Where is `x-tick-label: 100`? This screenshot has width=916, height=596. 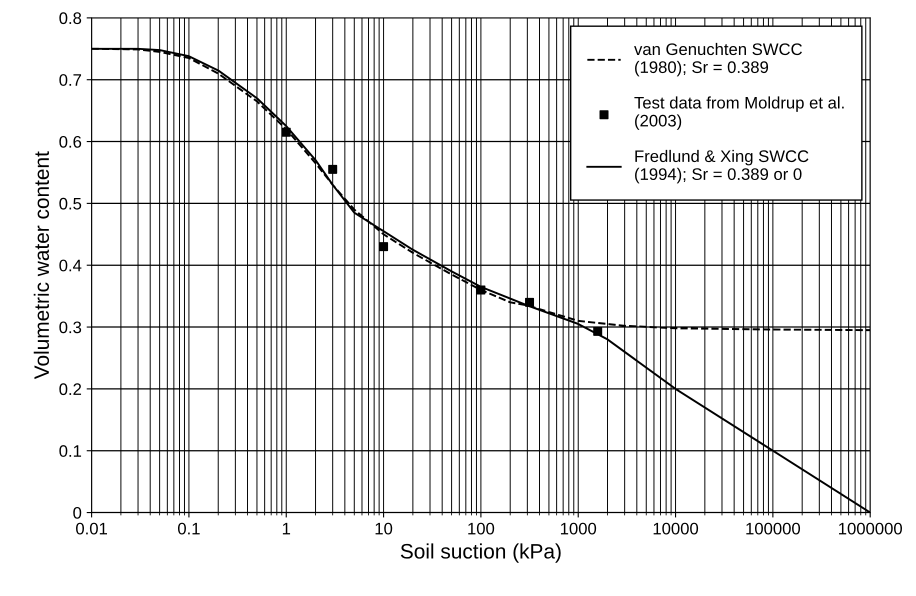 x-tick-label: 100 is located at coordinates (481, 528).